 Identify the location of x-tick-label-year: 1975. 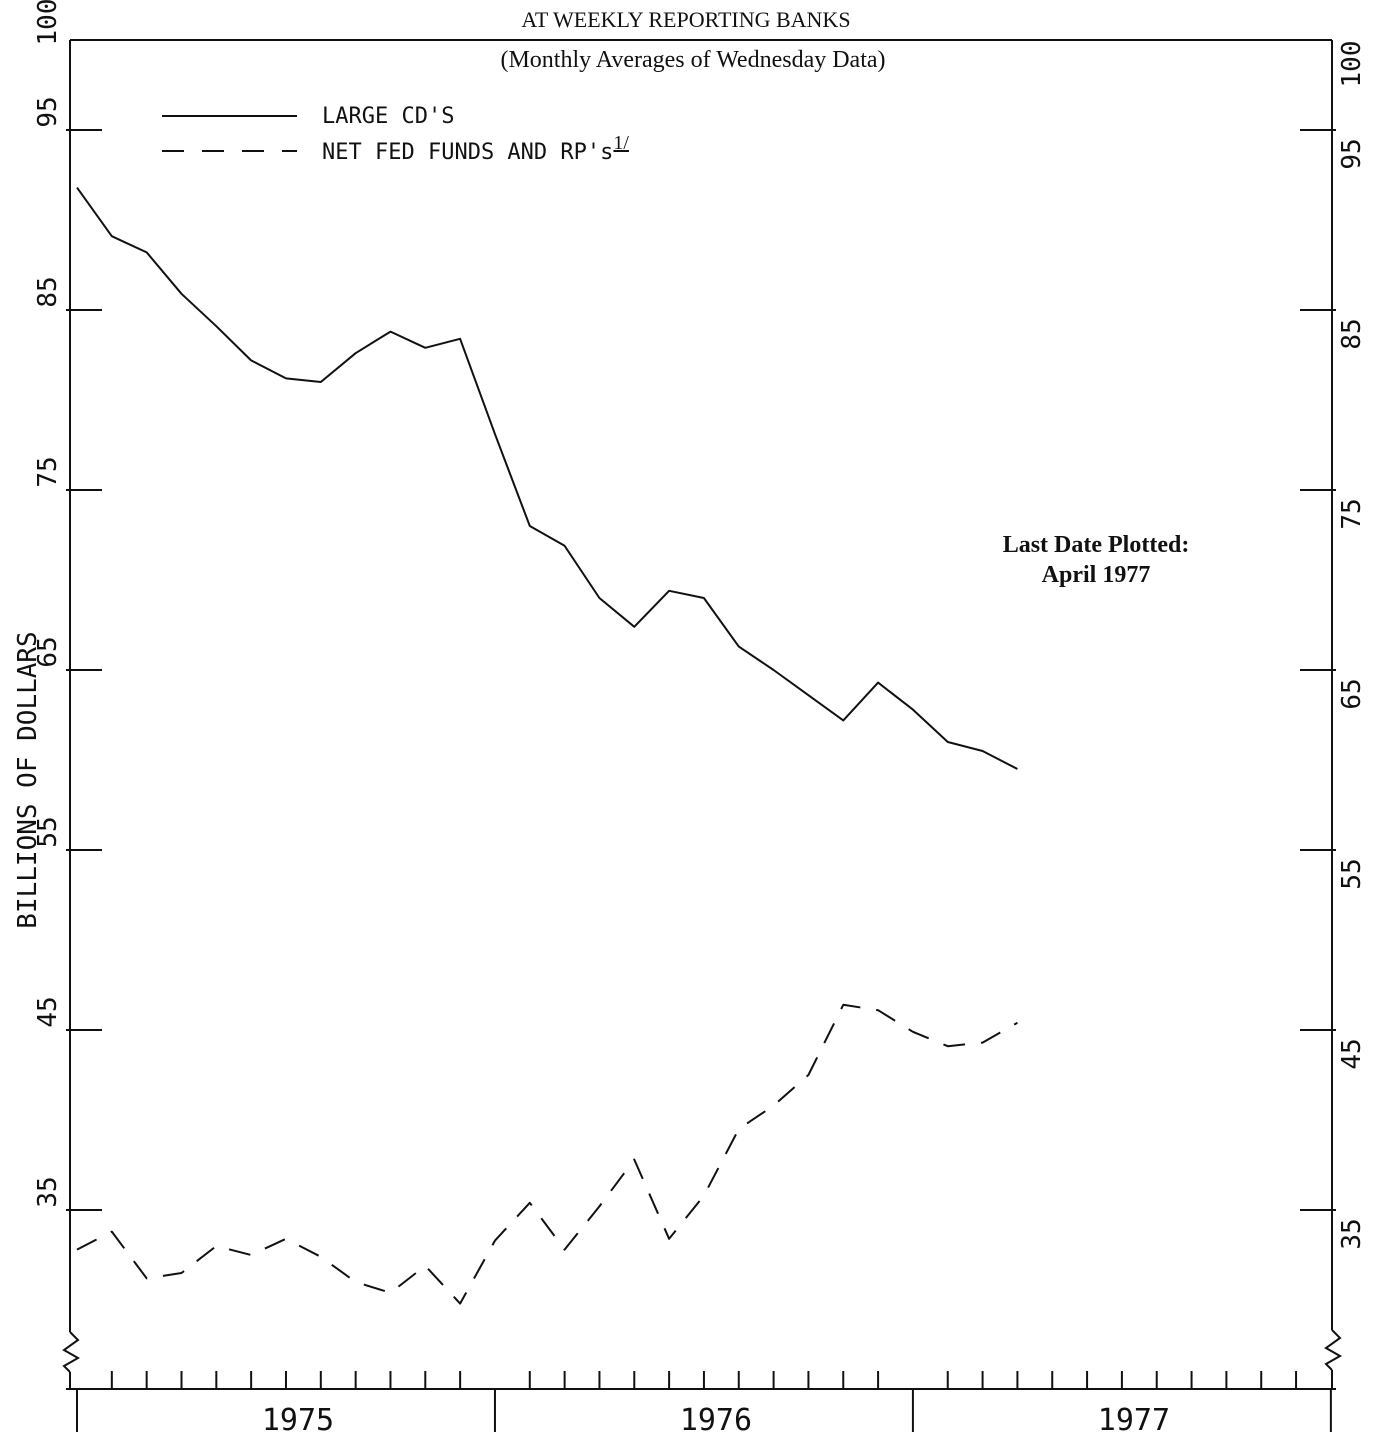
(298, 1419).